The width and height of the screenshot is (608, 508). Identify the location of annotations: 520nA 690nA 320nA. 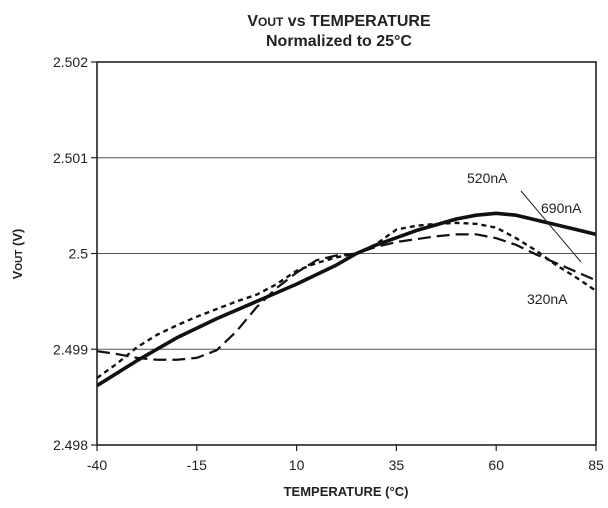
(524, 238).